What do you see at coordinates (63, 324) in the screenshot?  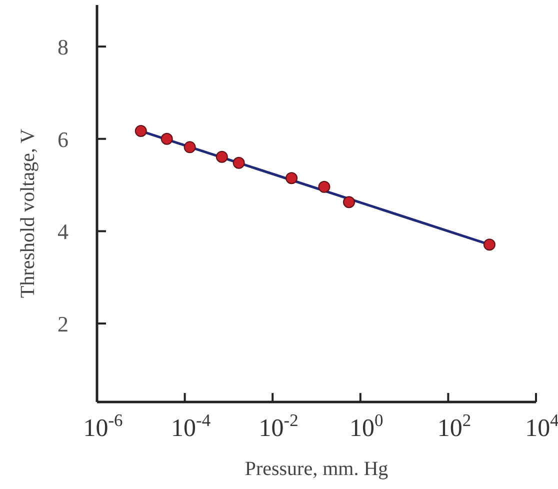 I see `y-tick-label: 2` at bounding box center [63, 324].